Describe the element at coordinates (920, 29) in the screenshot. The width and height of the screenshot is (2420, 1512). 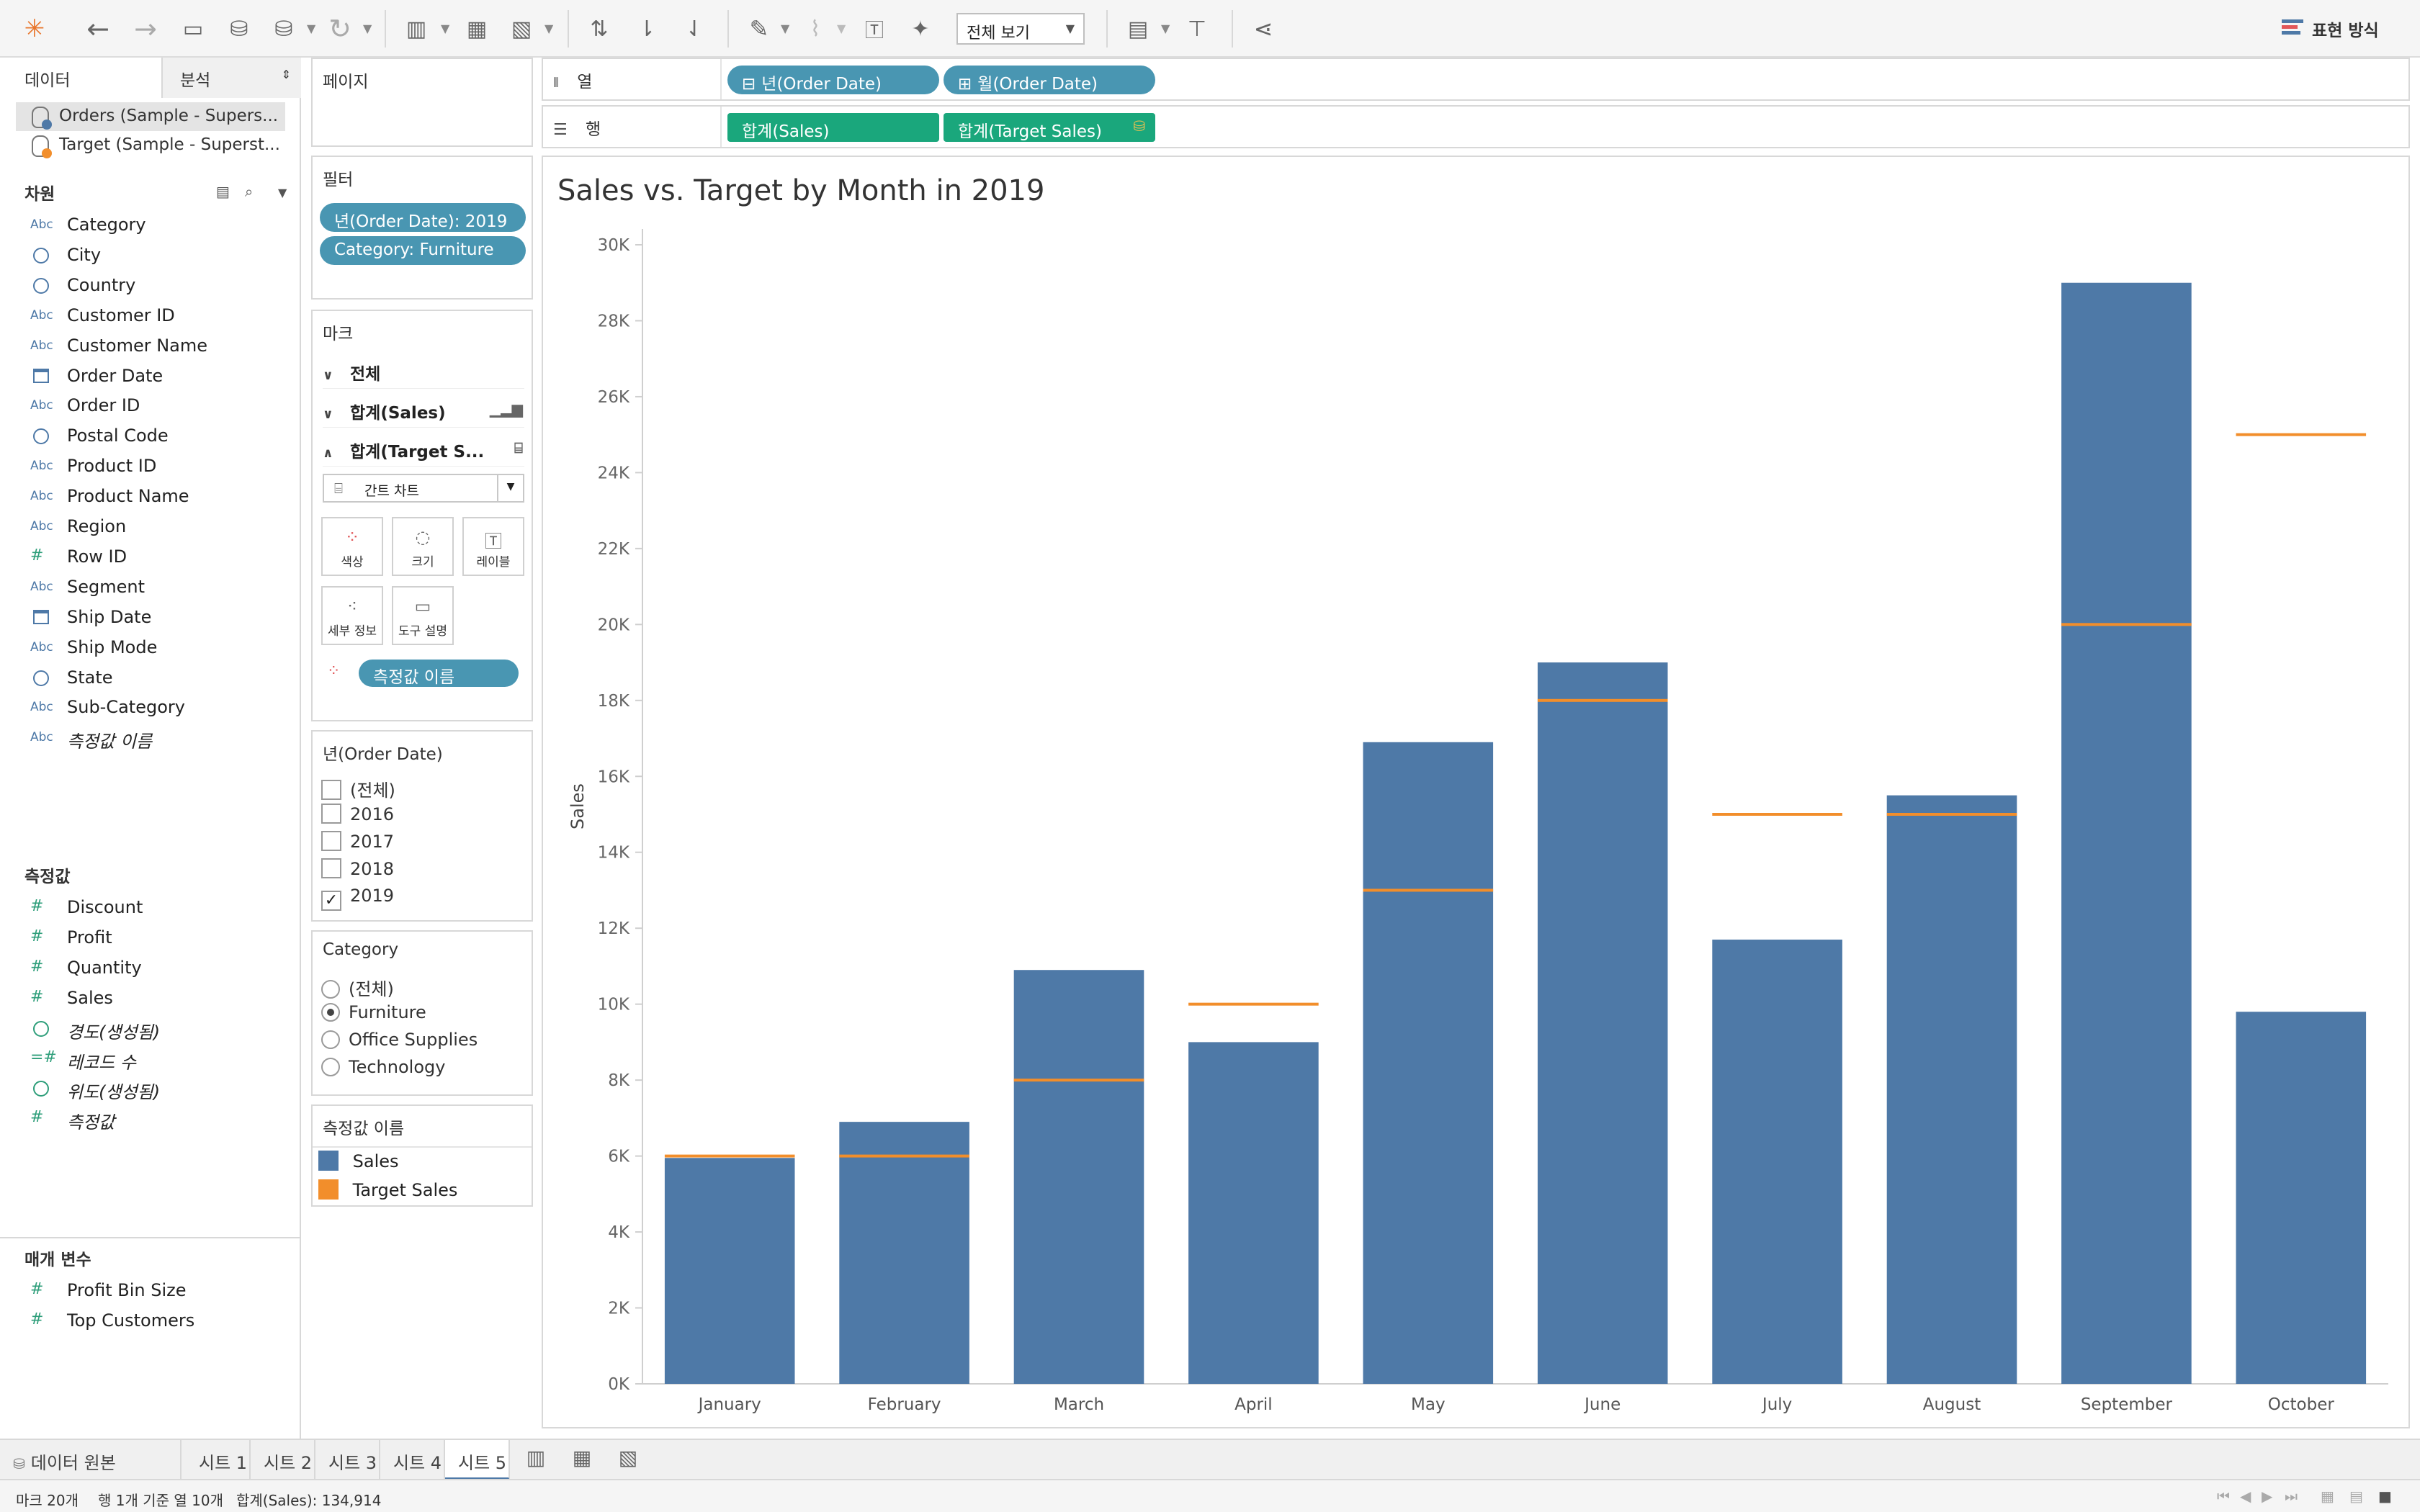
I see `pin-icon: ✦` at that location.